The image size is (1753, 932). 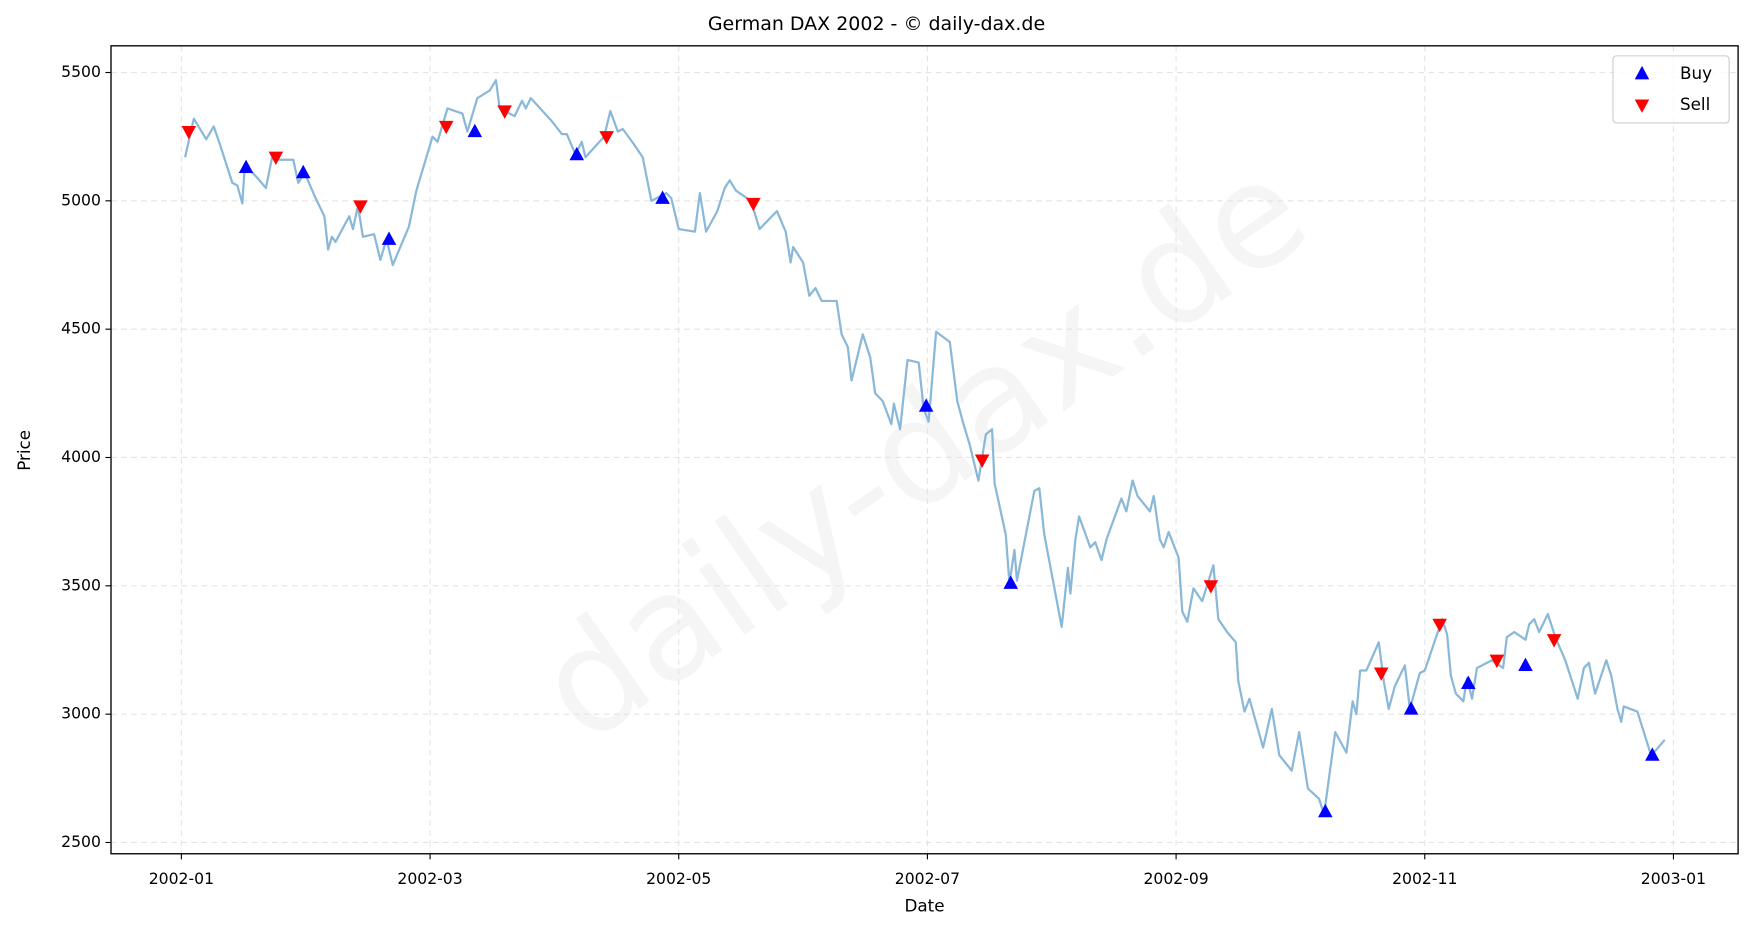 I want to click on x-tick-label: 2002-11, so click(x=1424, y=878).